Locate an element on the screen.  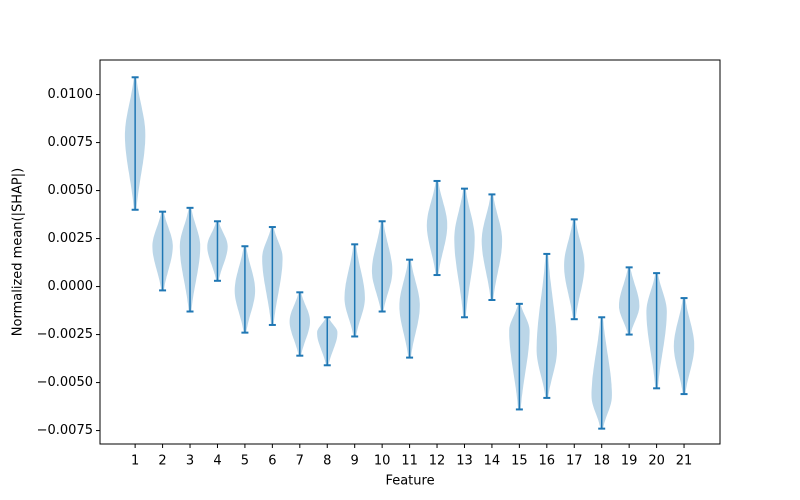
x-tick-label: 14 is located at coordinates (492, 461).